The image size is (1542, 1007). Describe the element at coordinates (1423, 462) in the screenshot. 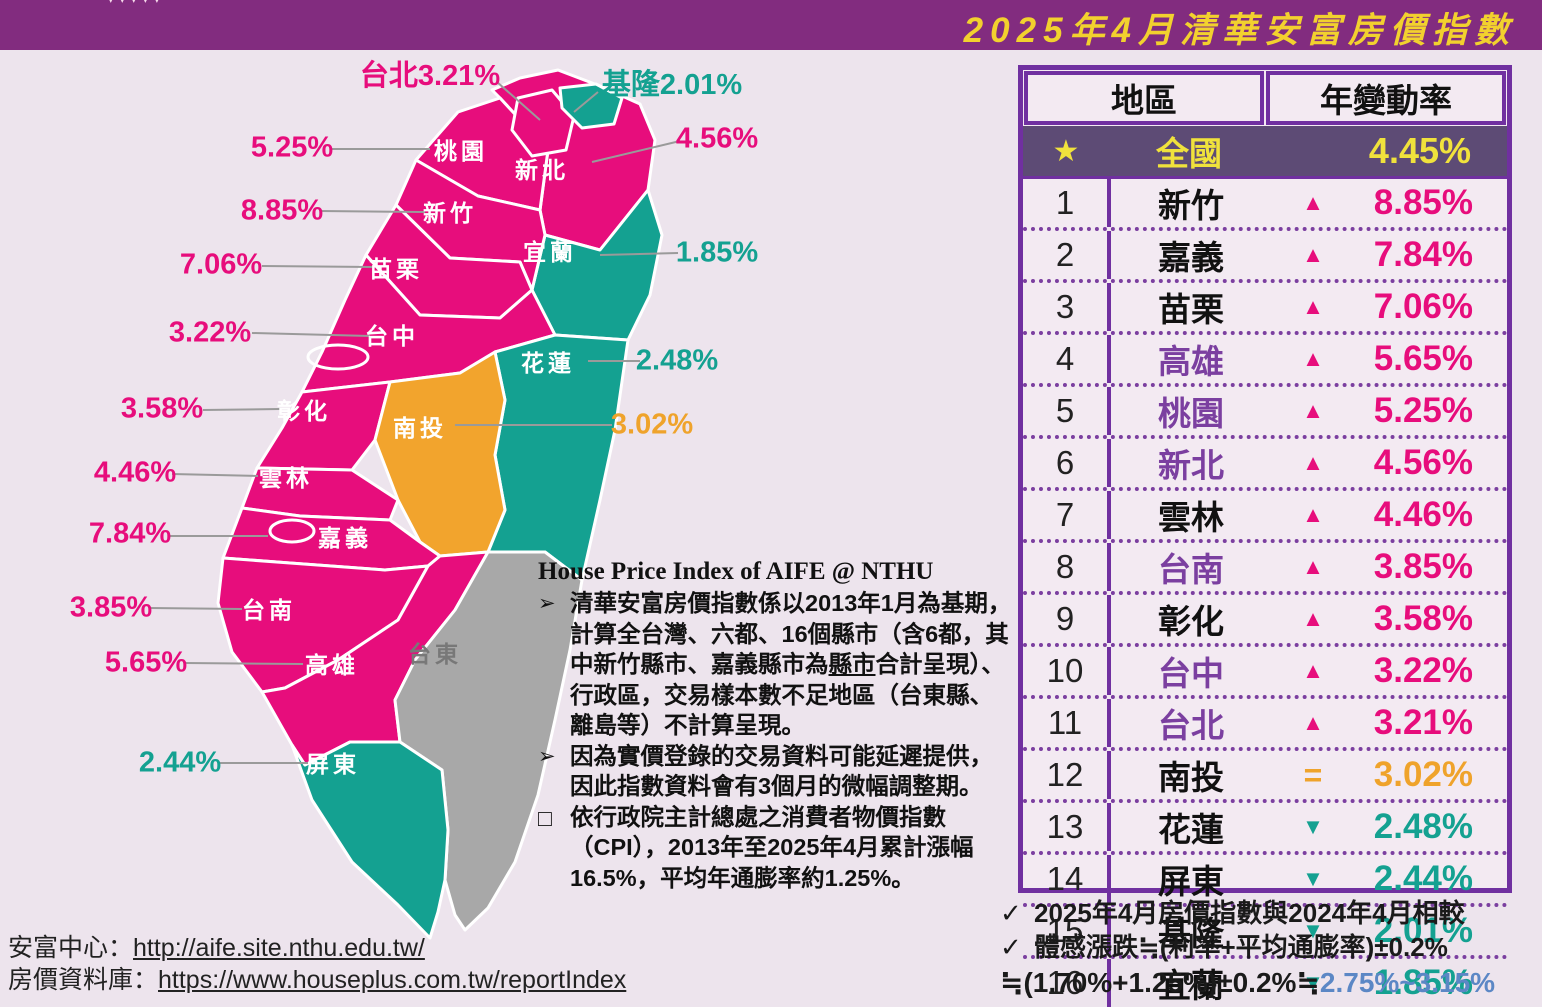

I see `rate-value-cell: 4.56%` at that location.